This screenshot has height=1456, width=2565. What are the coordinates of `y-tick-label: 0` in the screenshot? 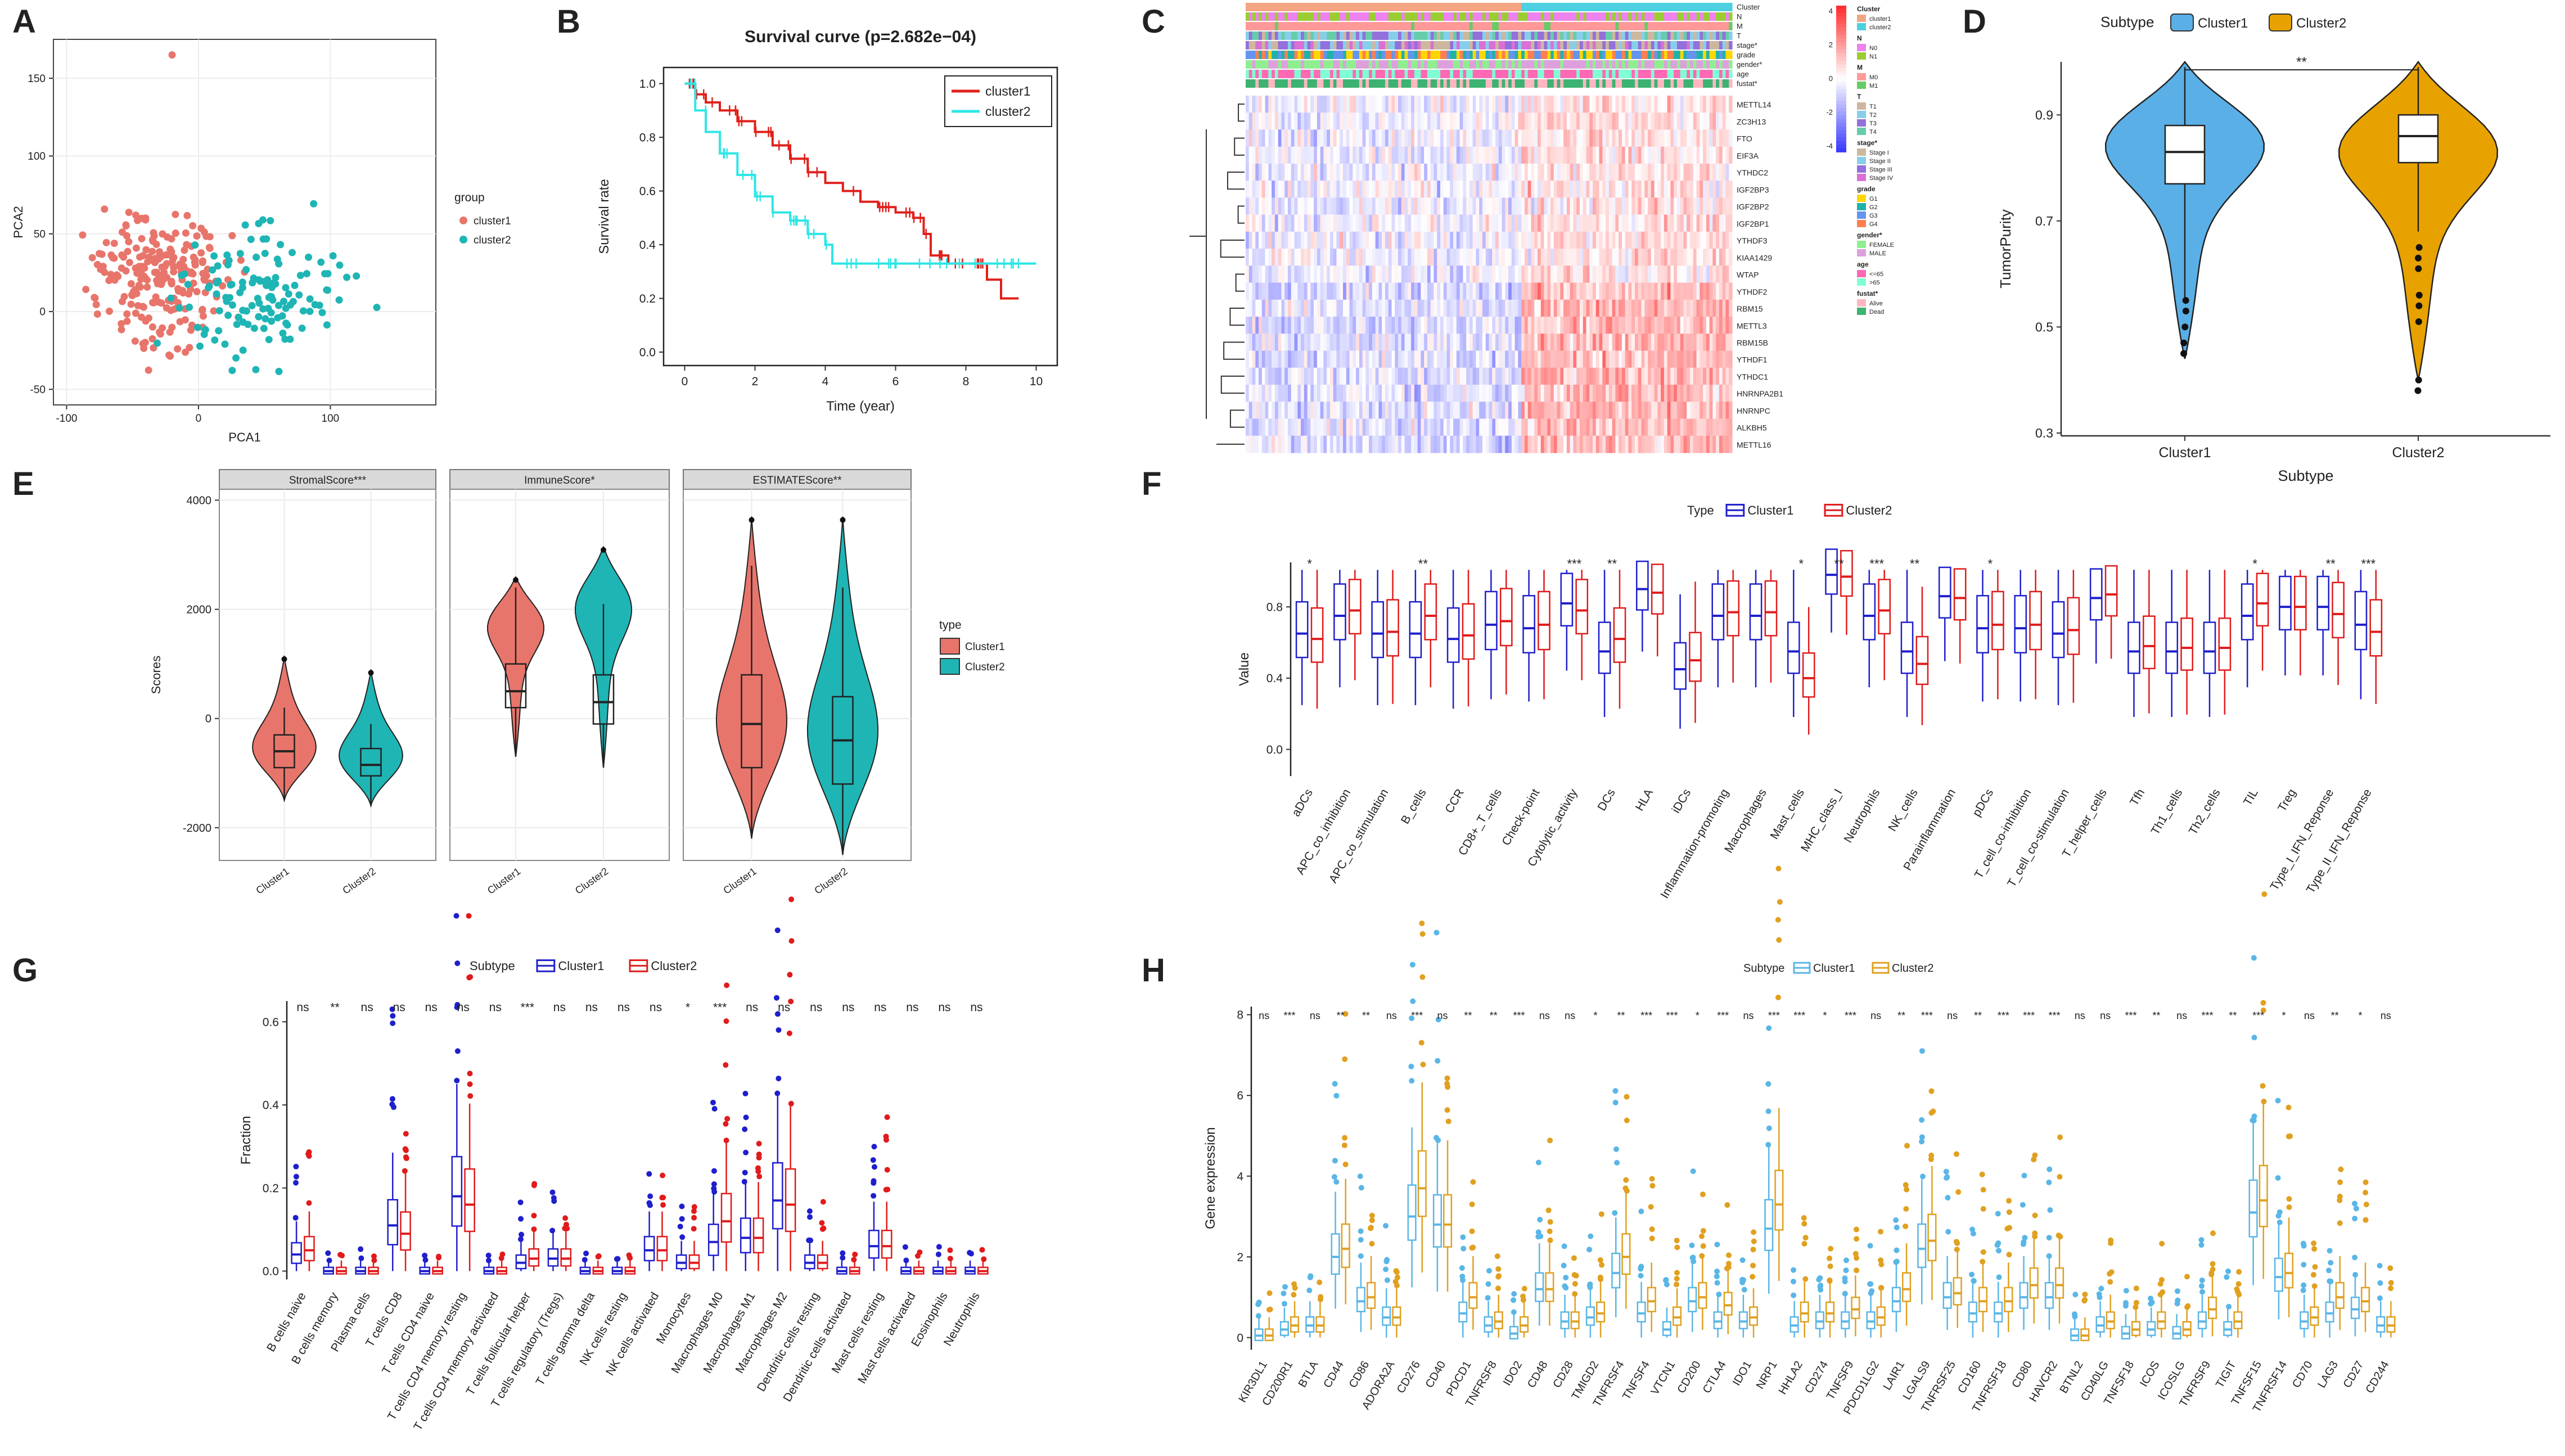 It's located at (42, 312).